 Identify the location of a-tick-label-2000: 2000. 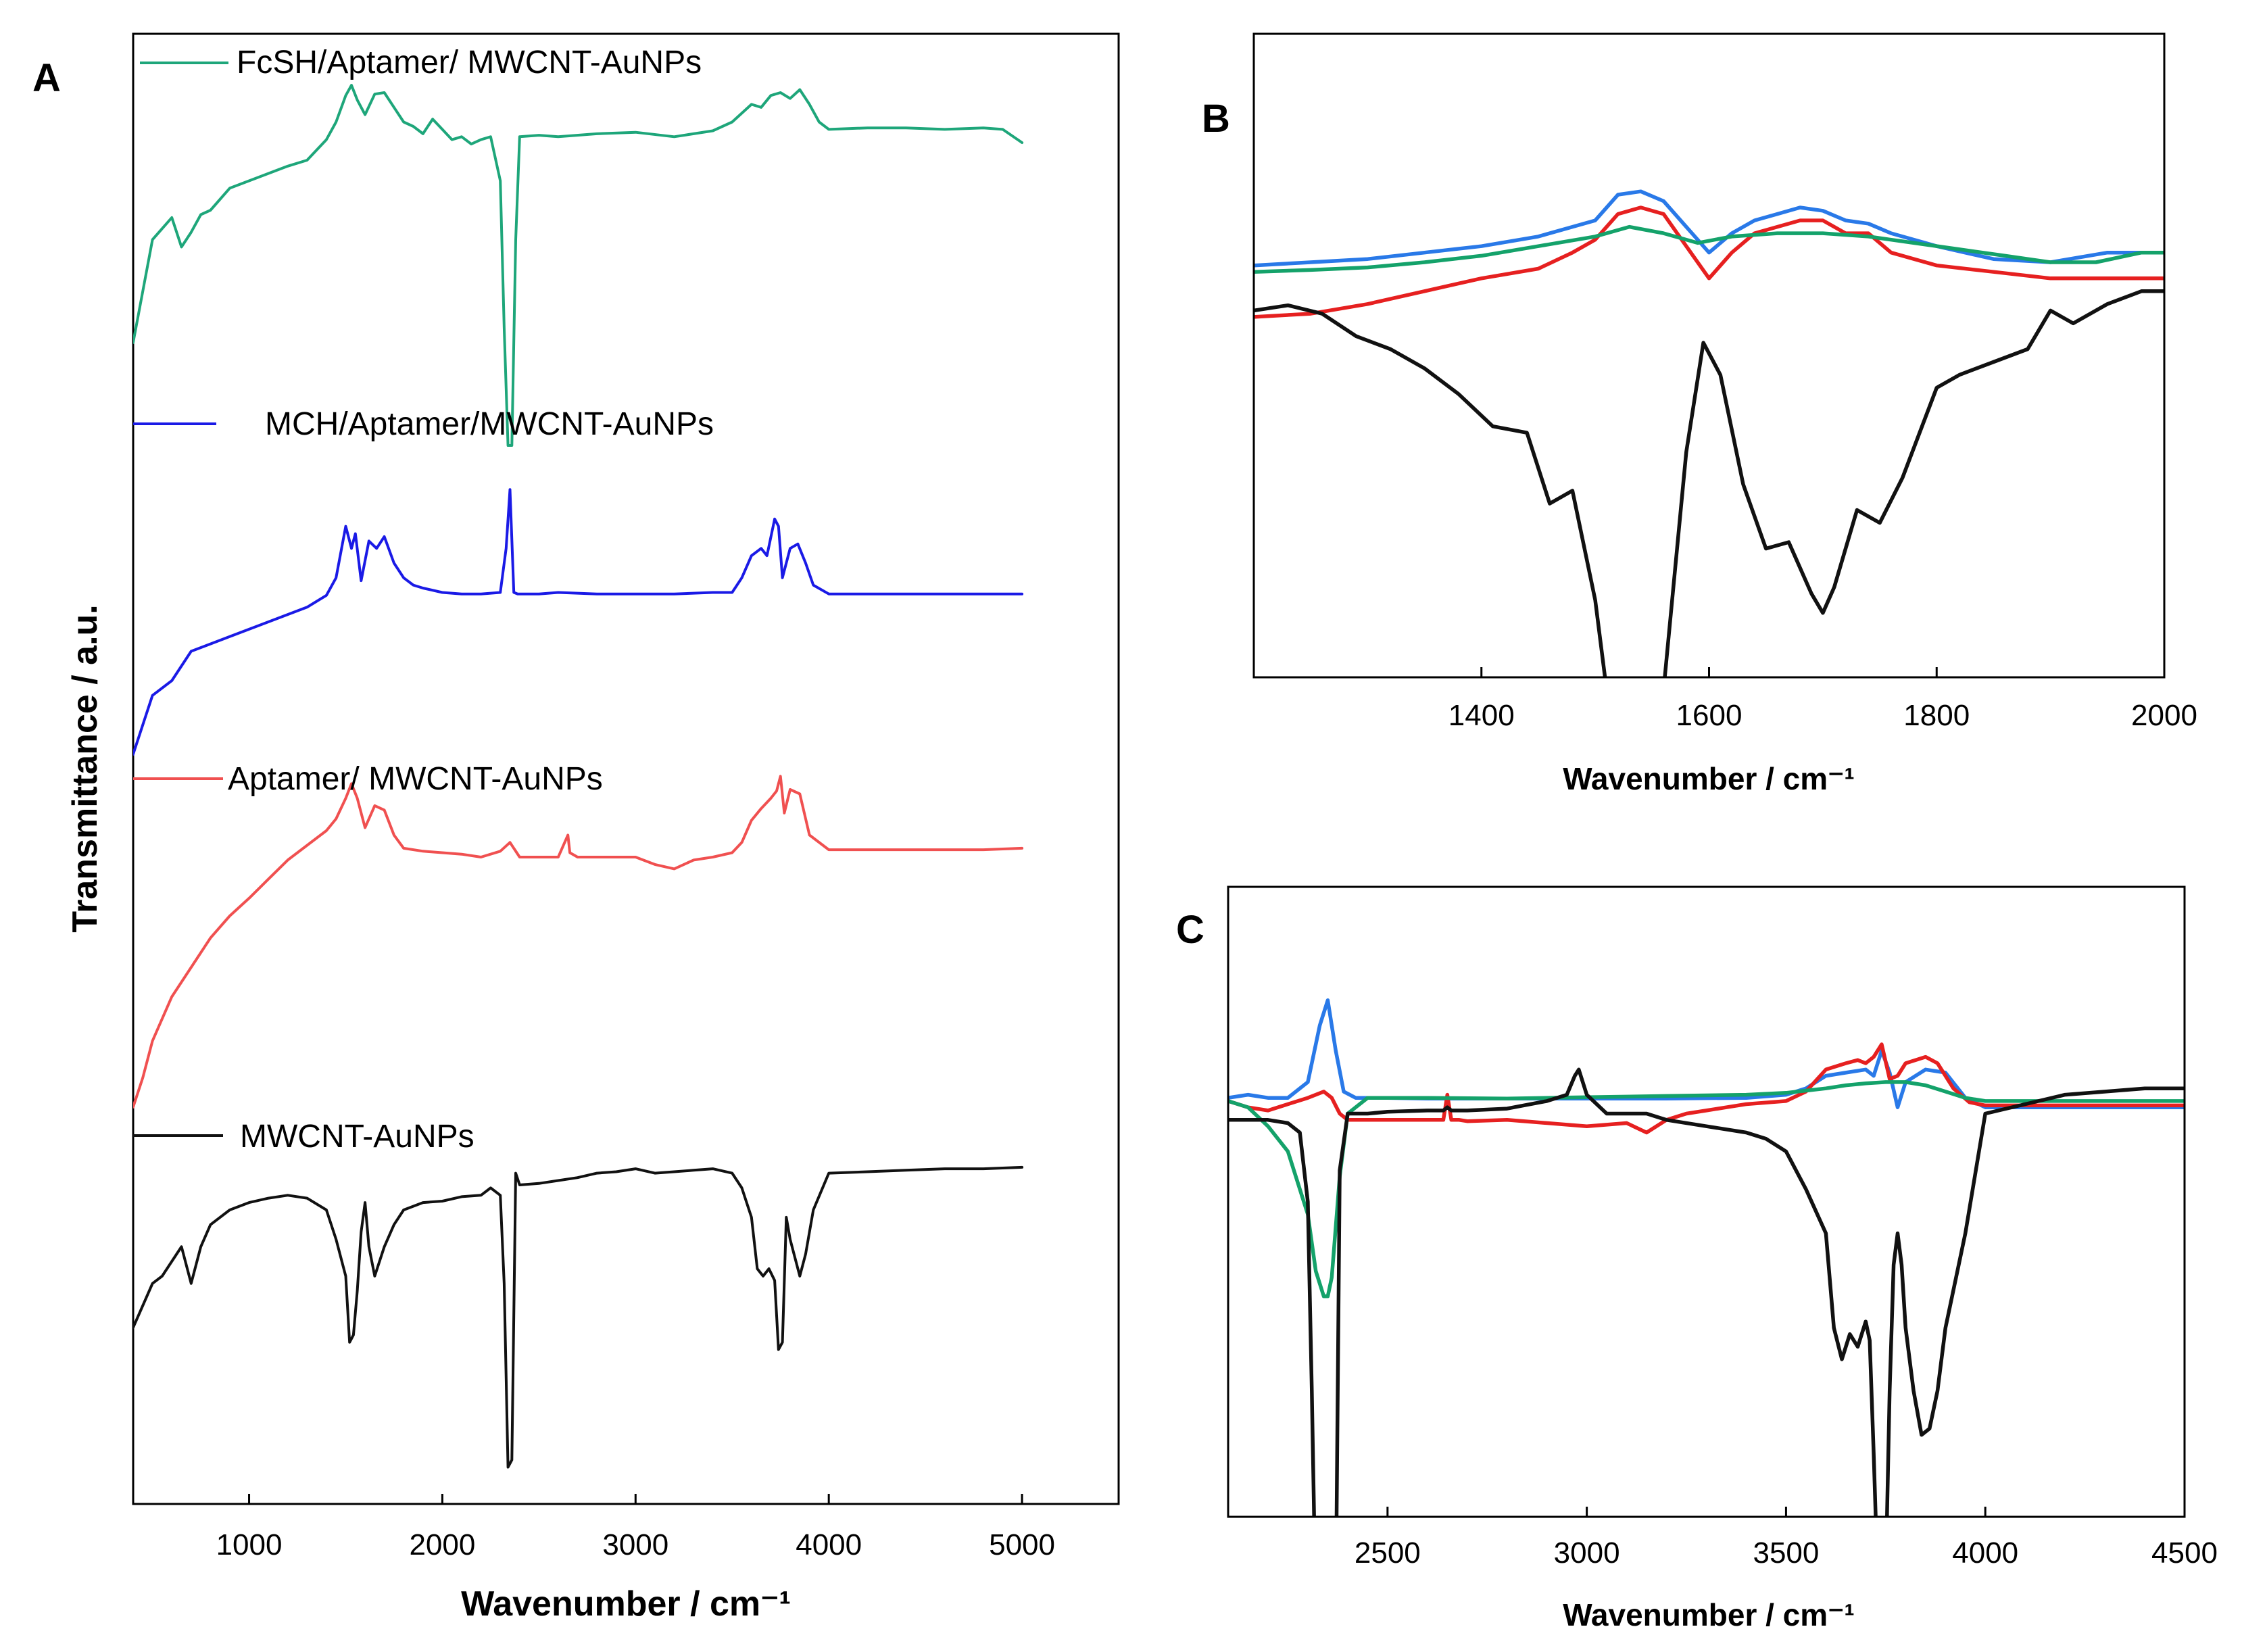
(442, 1544).